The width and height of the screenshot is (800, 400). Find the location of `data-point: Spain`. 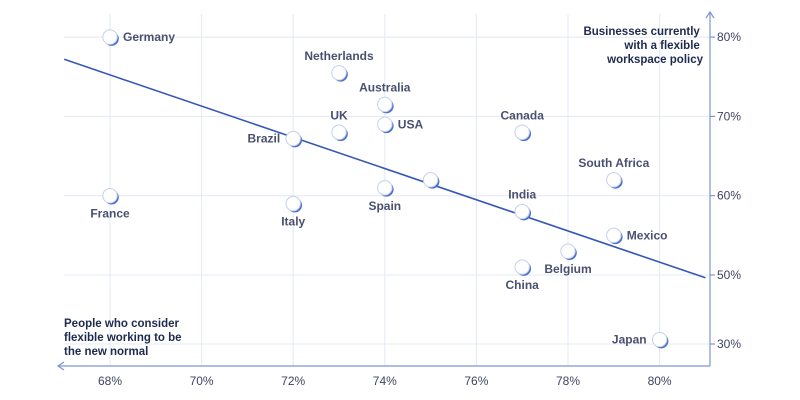

data-point: Spain is located at coordinates (384, 196).